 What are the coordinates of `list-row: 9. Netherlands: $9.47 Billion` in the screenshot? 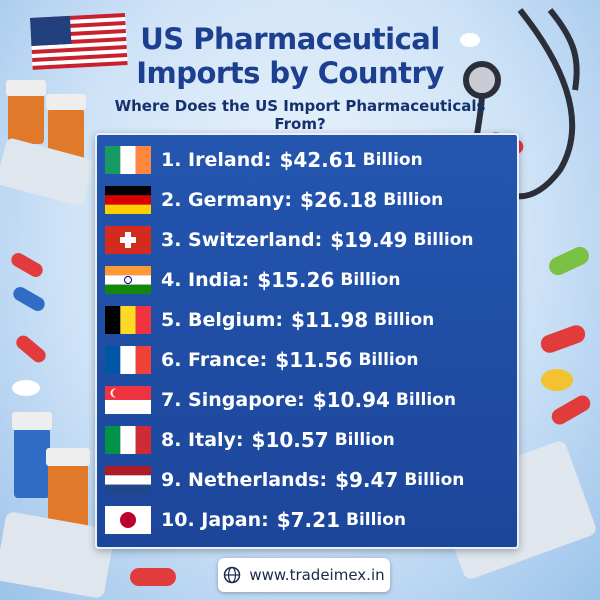 It's located at (307, 480).